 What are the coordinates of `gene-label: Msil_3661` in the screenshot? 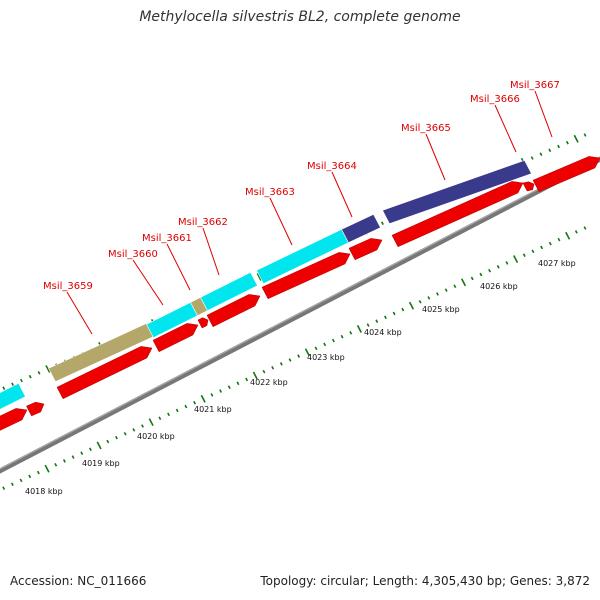 It's located at (167, 238).